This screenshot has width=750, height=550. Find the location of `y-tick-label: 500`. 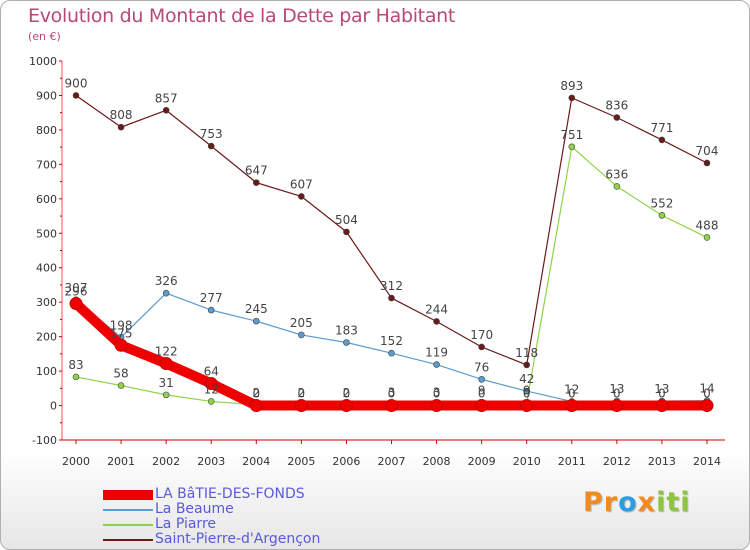

y-tick-label: 500 is located at coordinates (46, 233).